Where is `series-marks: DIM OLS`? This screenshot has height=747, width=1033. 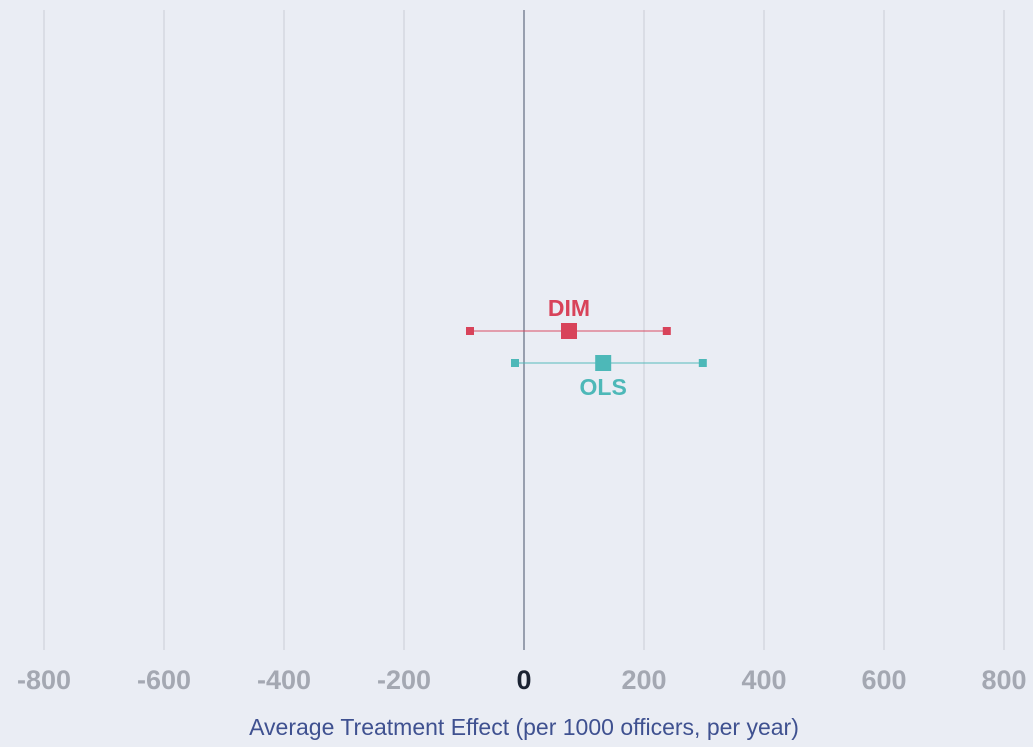
series-marks: DIM OLS is located at coordinates (586, 347).